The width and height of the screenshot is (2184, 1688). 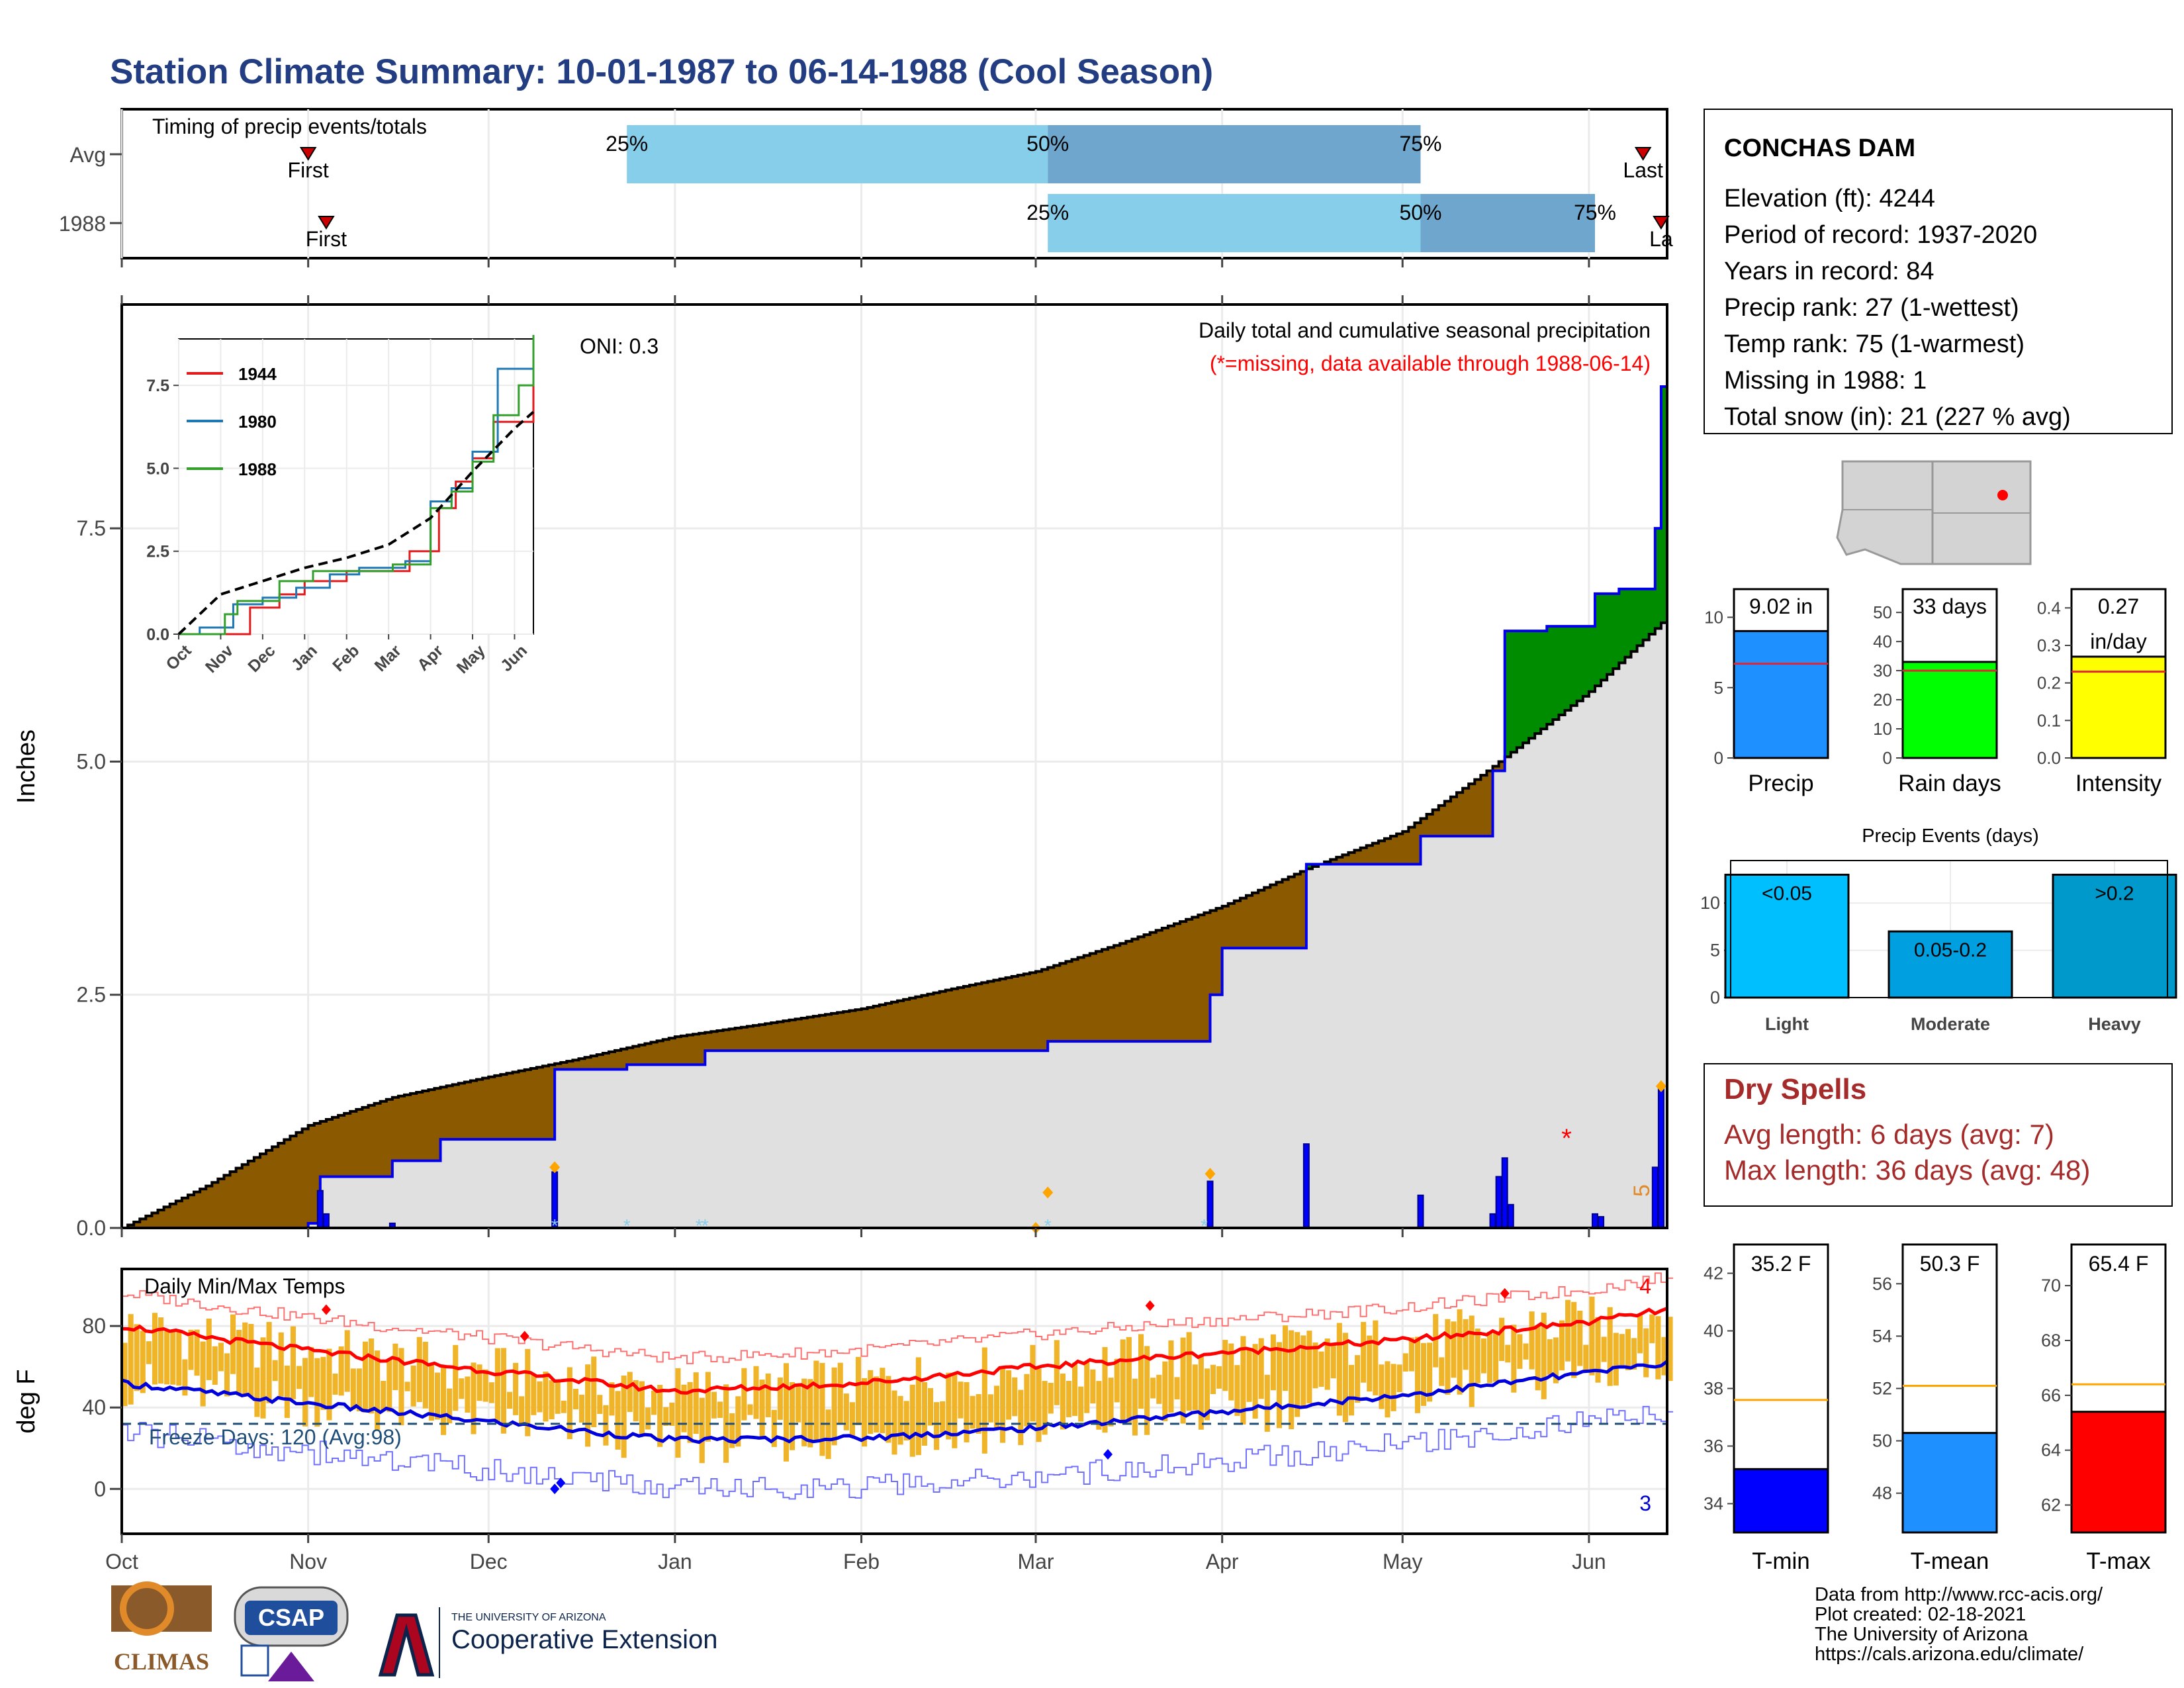 What do you see at coordinates (257, 422) in the screenshot?
I see `legend-label-1980: 1980` at bounding box center [257, 422].